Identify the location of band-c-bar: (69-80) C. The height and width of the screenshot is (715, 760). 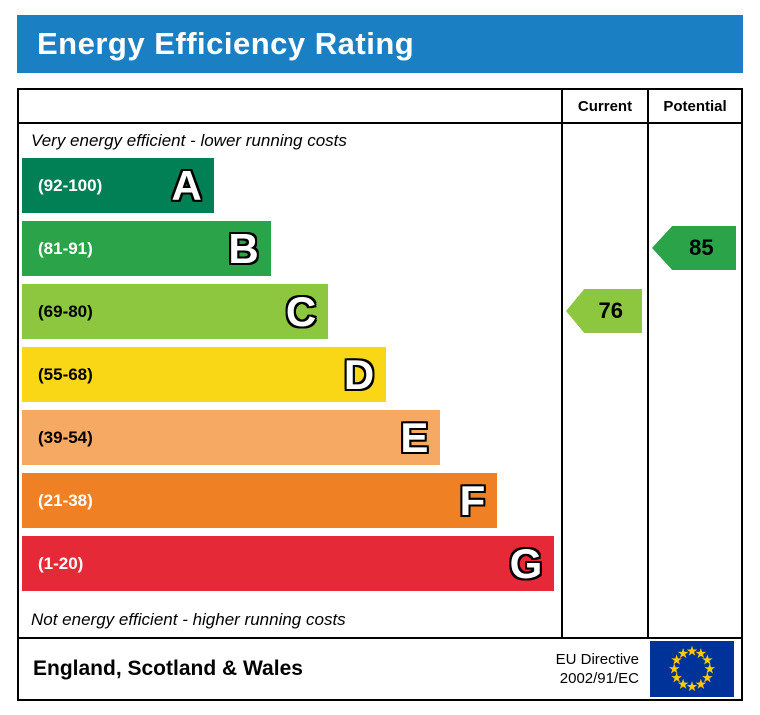
(175, 311).